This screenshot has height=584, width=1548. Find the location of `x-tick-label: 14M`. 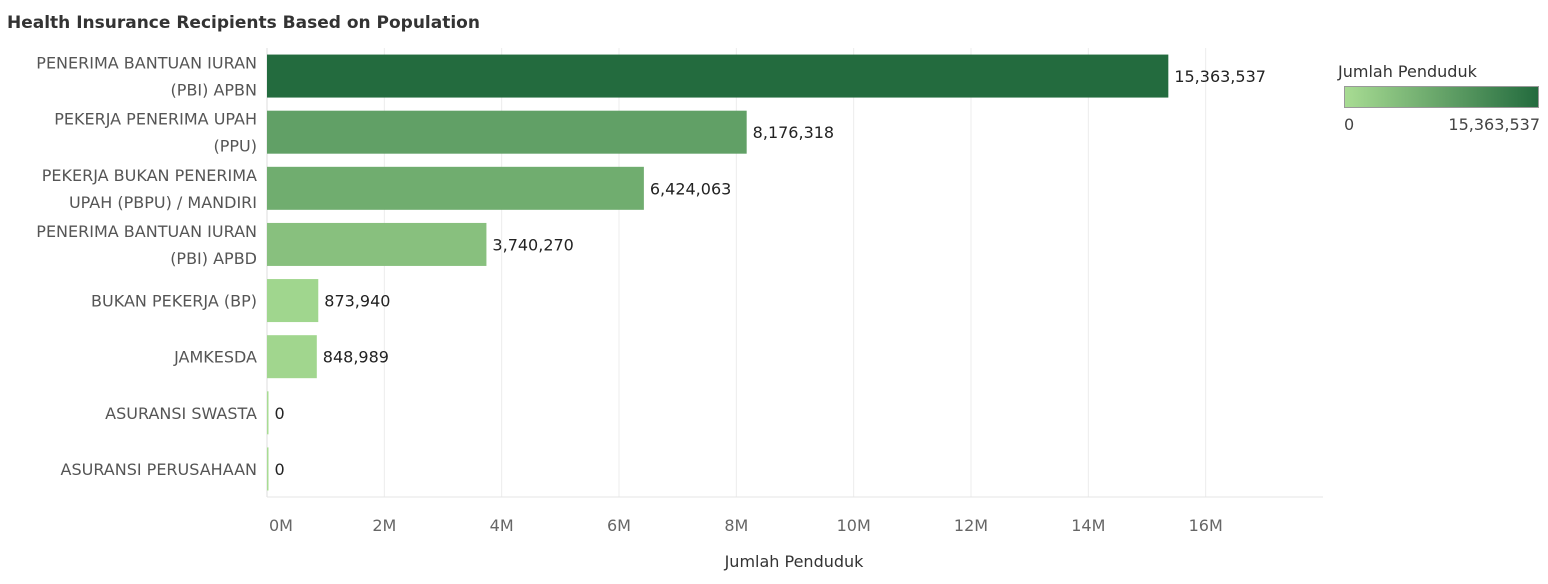

x-tick-label: 14M is located at coordinates (1088, 525).